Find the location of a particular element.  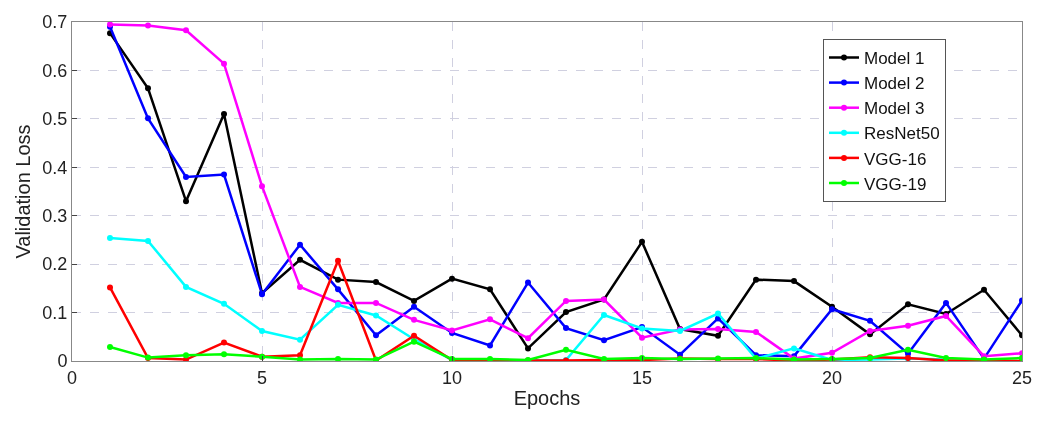

y-tick-label: 0.4 is located at coordinates (55, 167).